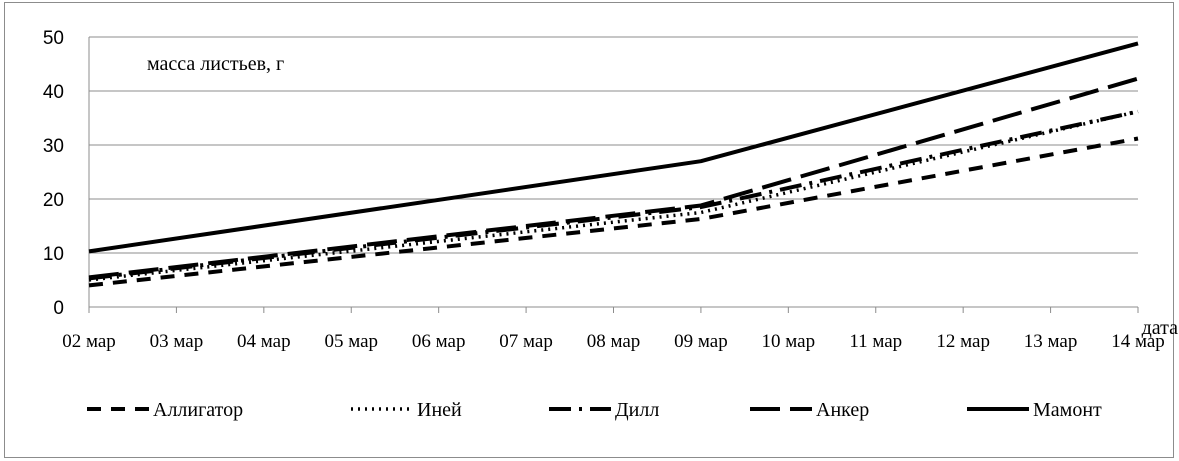 The image size is (1179, 461). What do you see at coordinates (177, 341) in the screenshot?
I see `x-tick-label: 03 мар` at bounding box center [177, 341].